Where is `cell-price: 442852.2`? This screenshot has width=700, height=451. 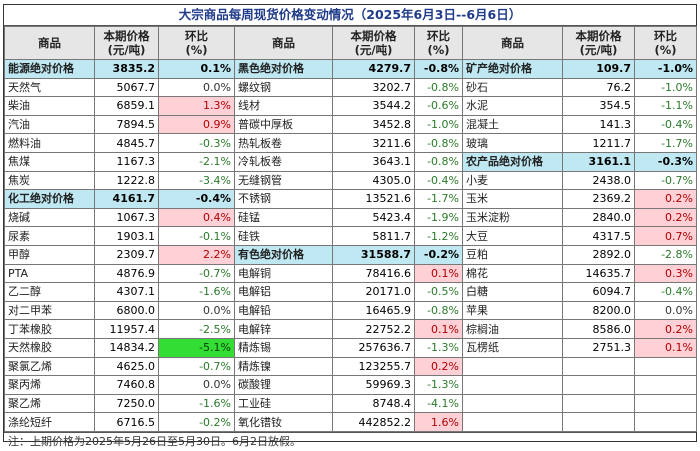 cell-price: 442852.2 is located at coordinates (373, 422).